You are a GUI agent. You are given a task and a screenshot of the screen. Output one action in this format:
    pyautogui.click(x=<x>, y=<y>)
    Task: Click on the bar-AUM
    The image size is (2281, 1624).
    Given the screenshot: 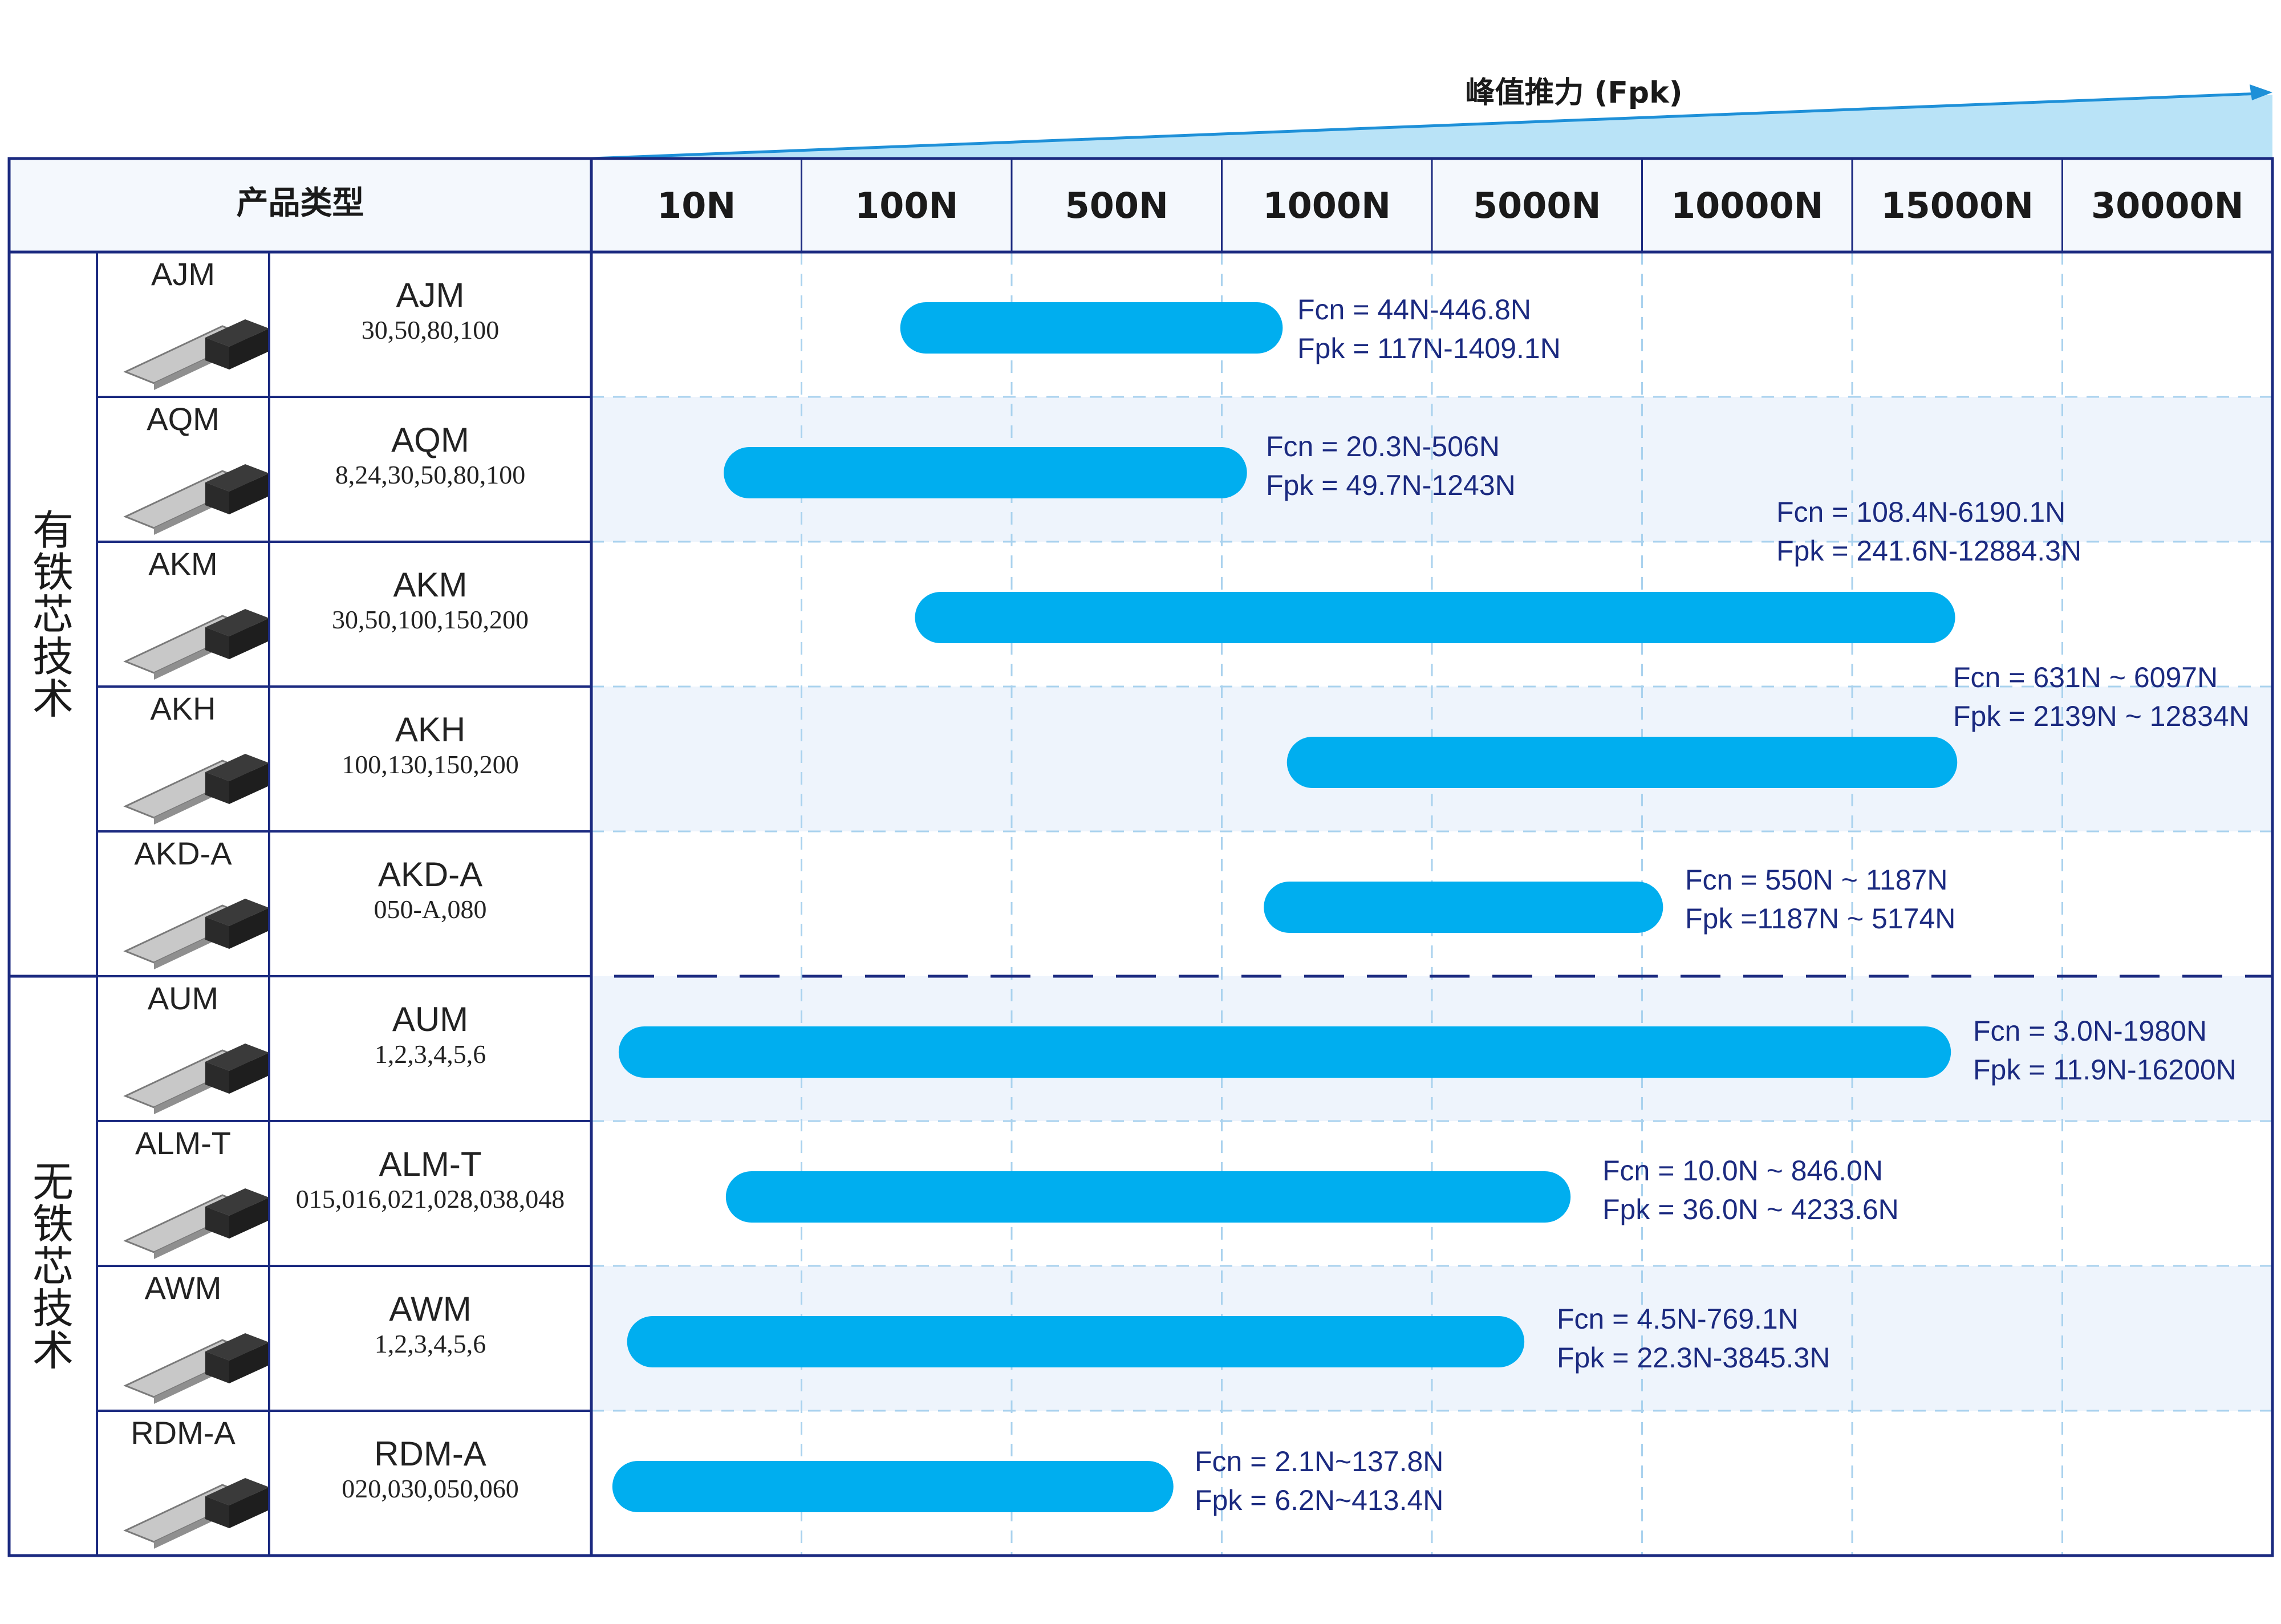 What is the action you would take?
    pyautogui.click(x=1284, y=1052)
    